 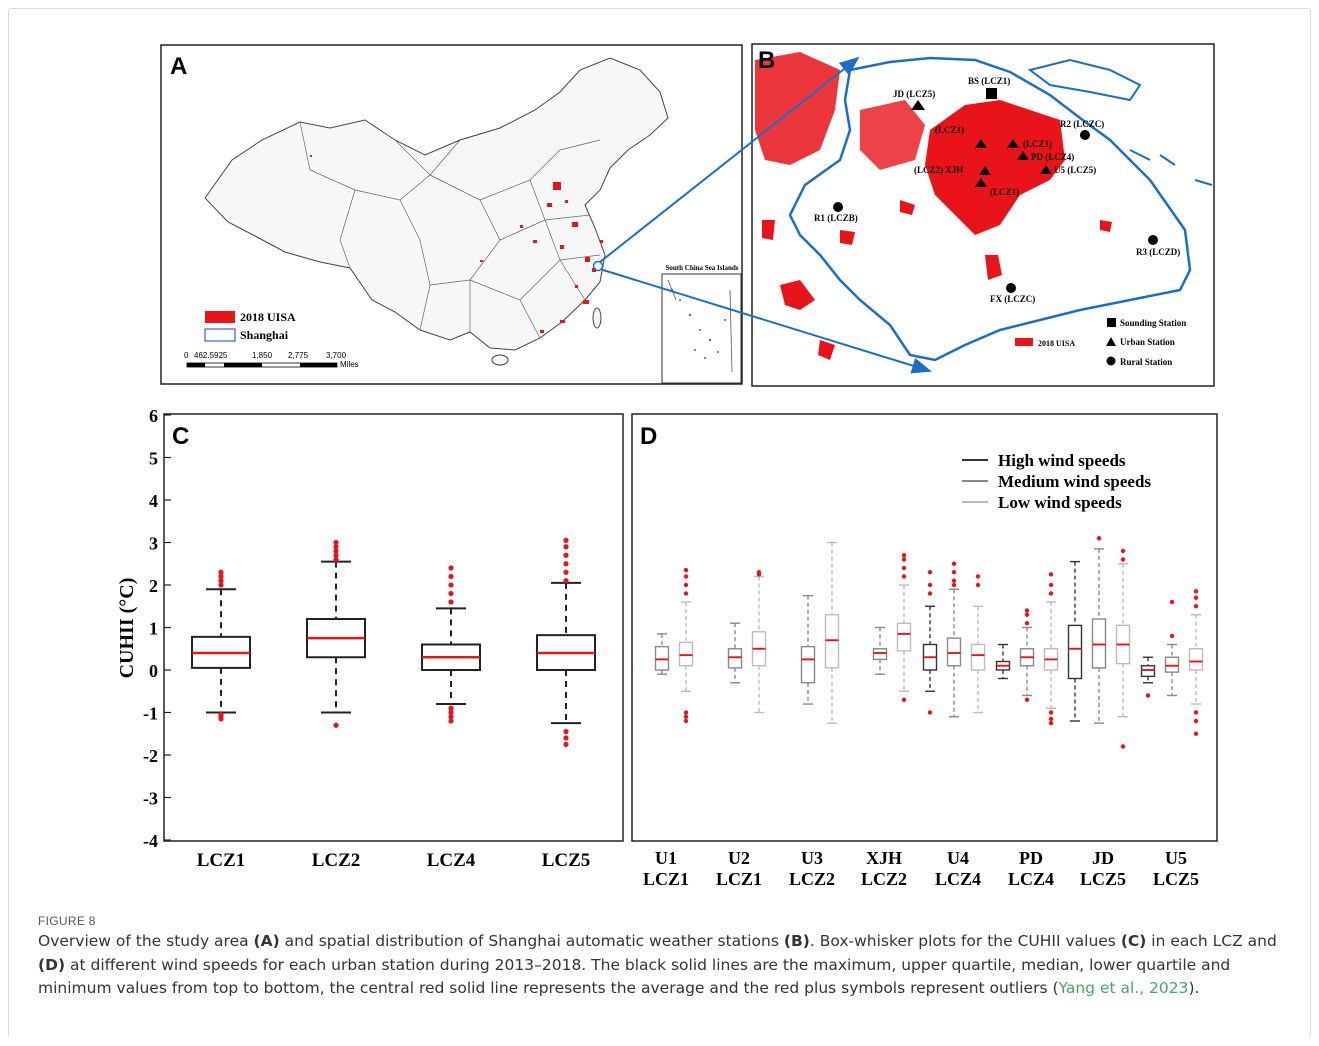 What do you see at coordinates (450, 230) in the screenshot?
I see `province-lines` at bounding box center [450, 230].